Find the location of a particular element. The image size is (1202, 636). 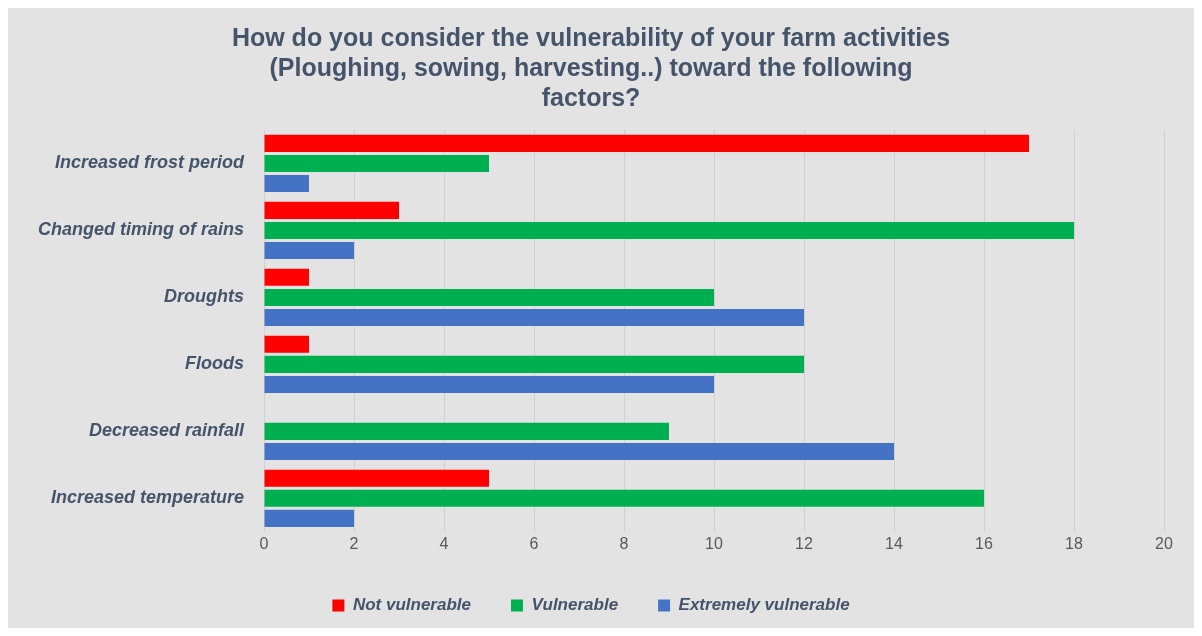

legend-label: Vulnerable is located at coordinates (575, 605).